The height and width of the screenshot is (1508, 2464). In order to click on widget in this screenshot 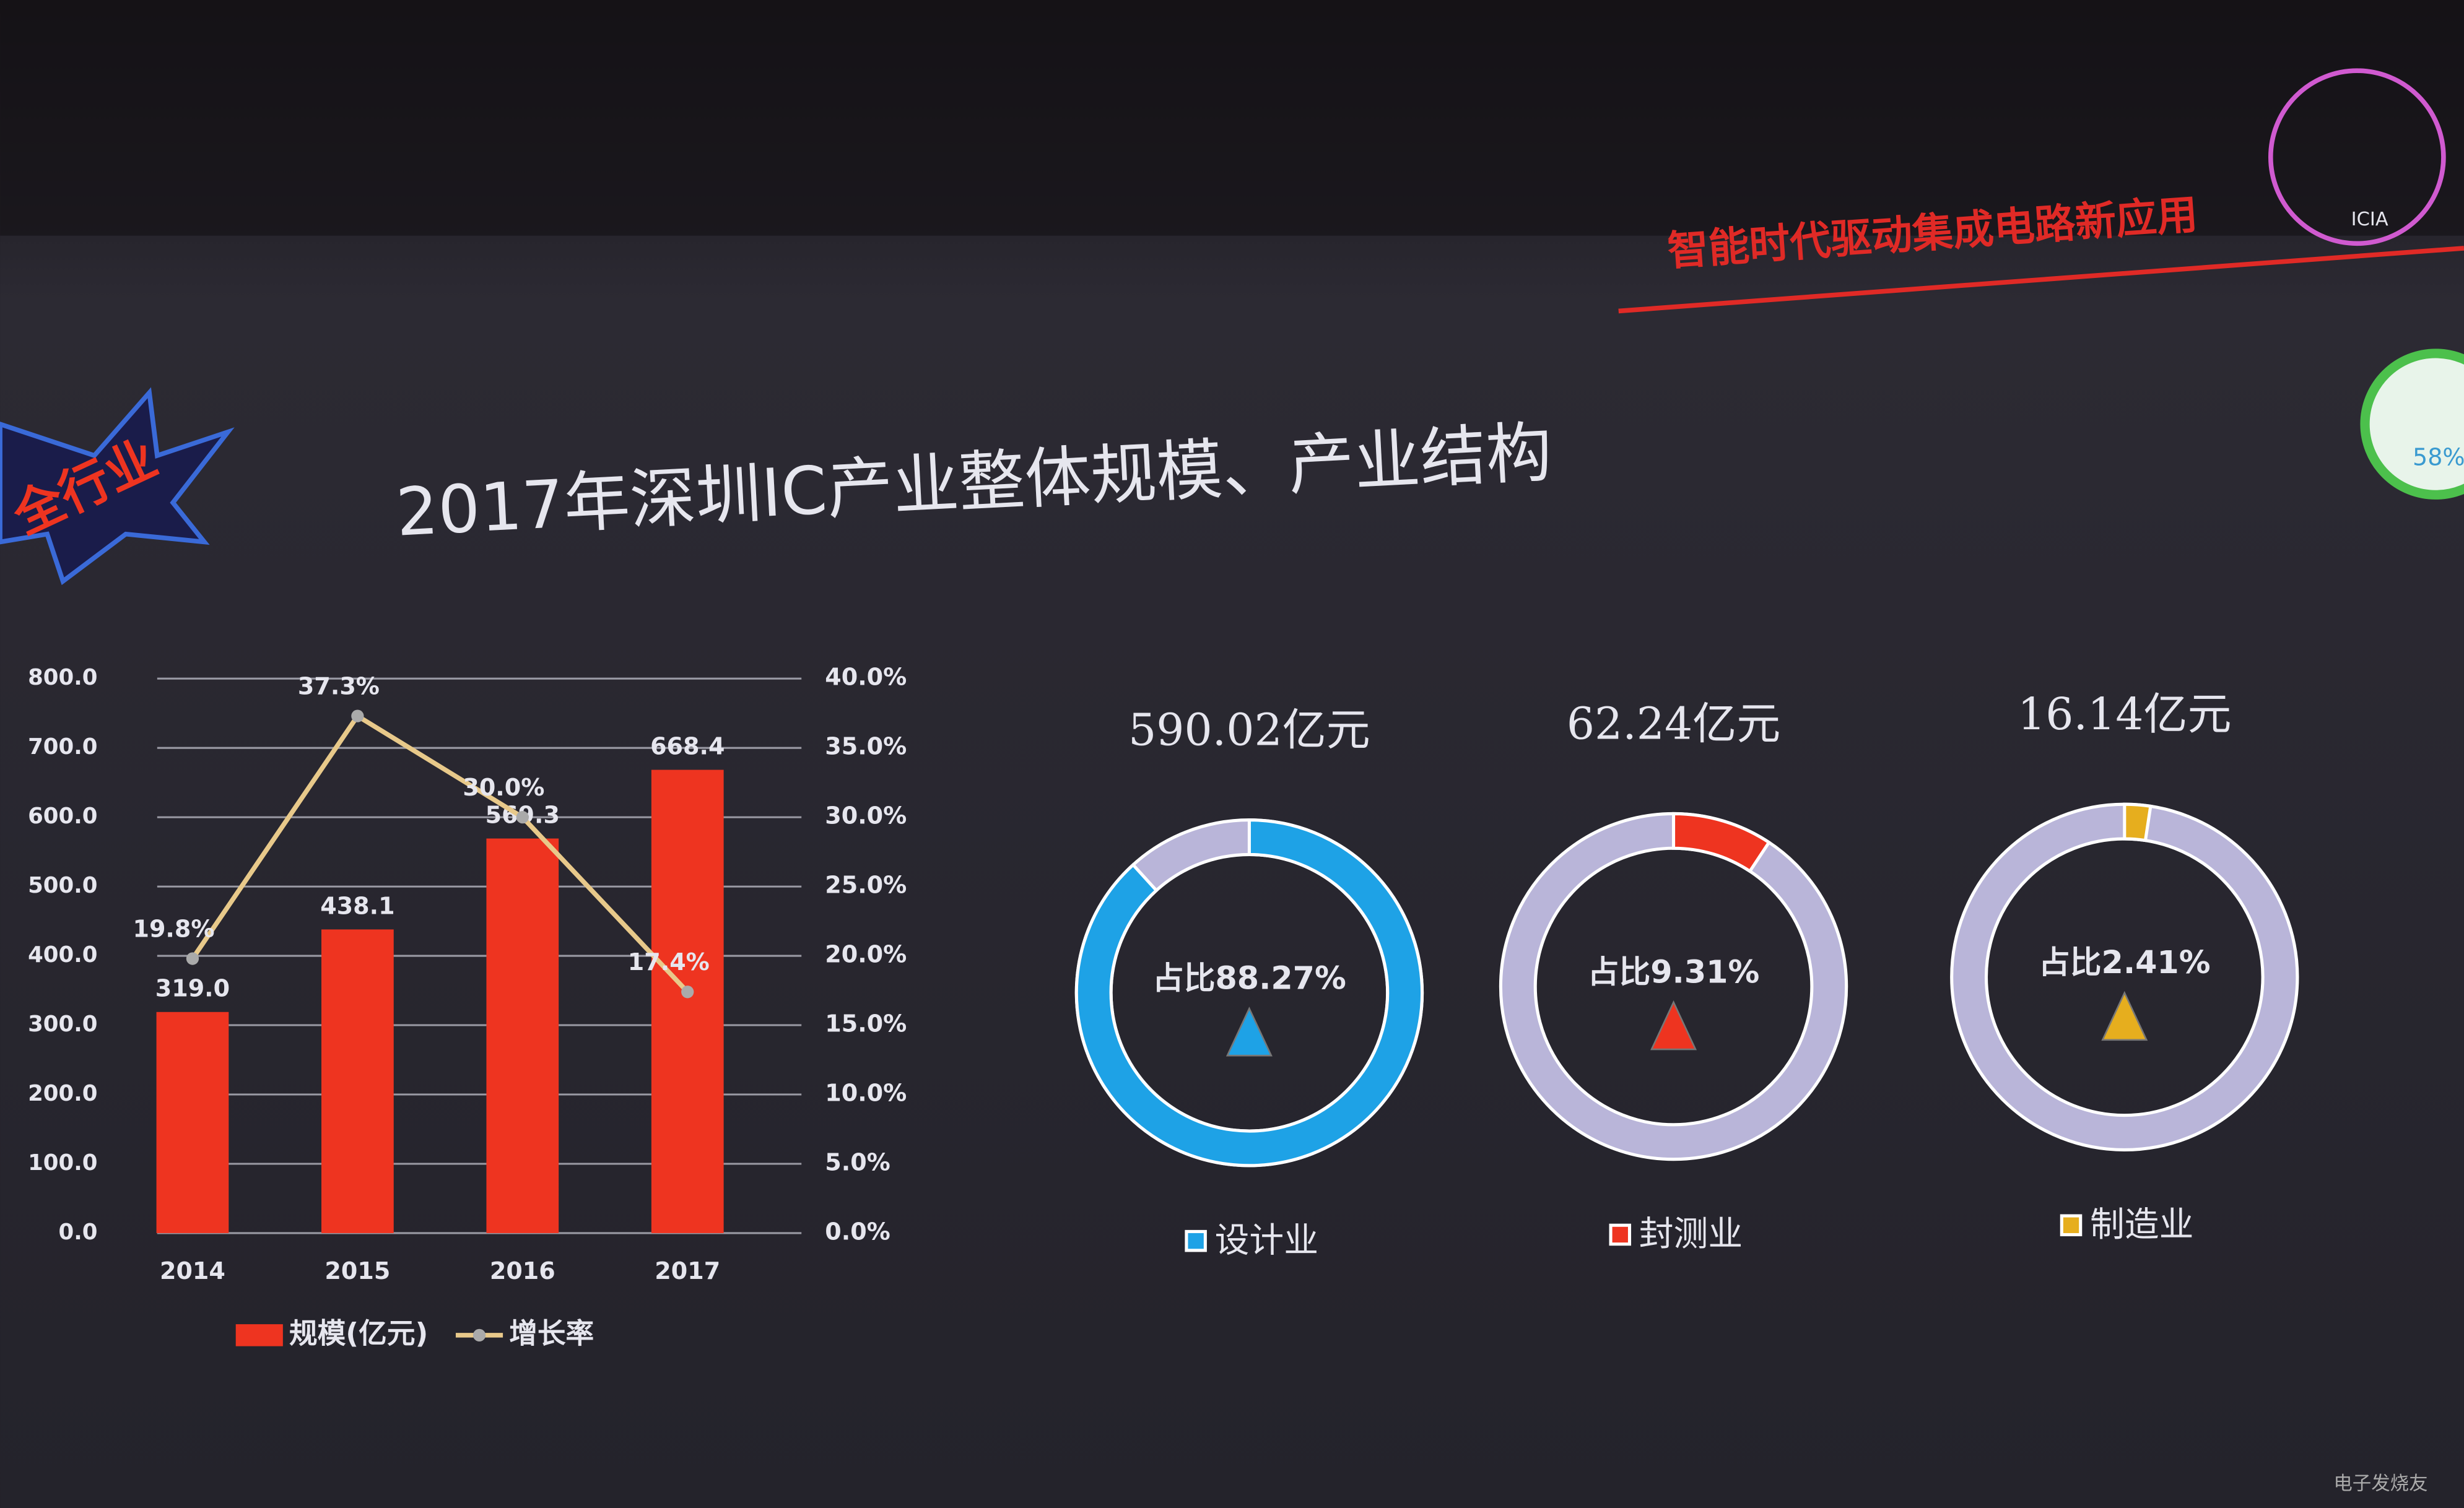, I will do `click(2412, 425)`.